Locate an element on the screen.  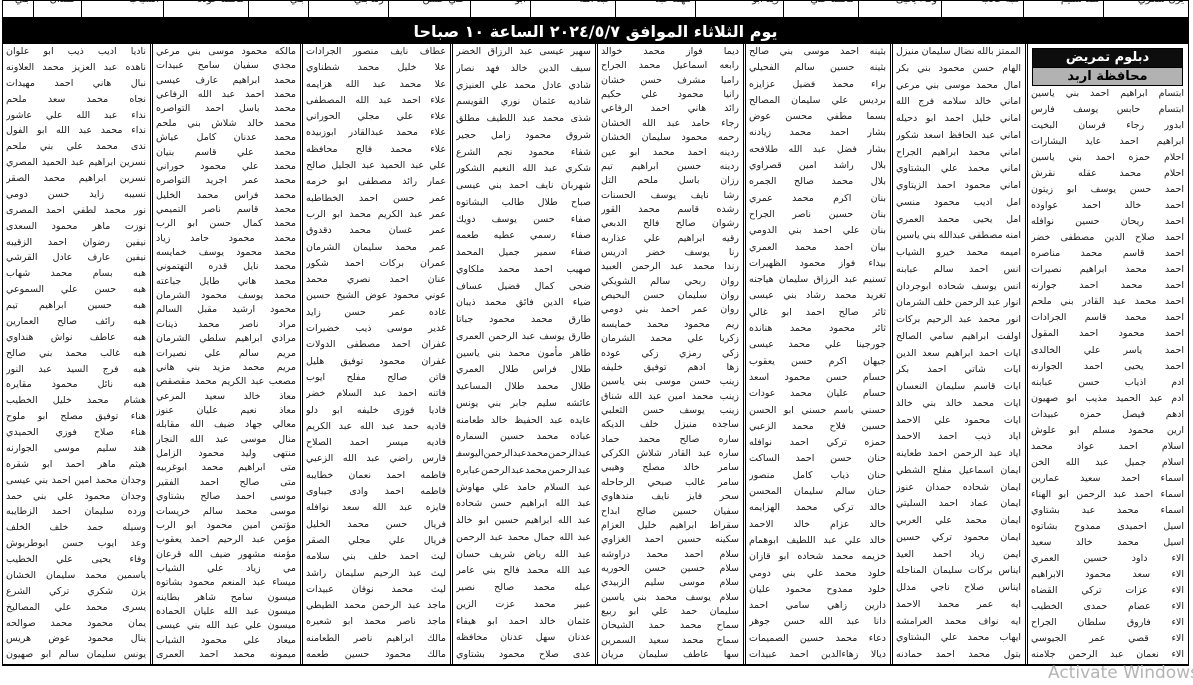
name-row: طارق محمد محمود جباتا is located at coordinates (523, 319).